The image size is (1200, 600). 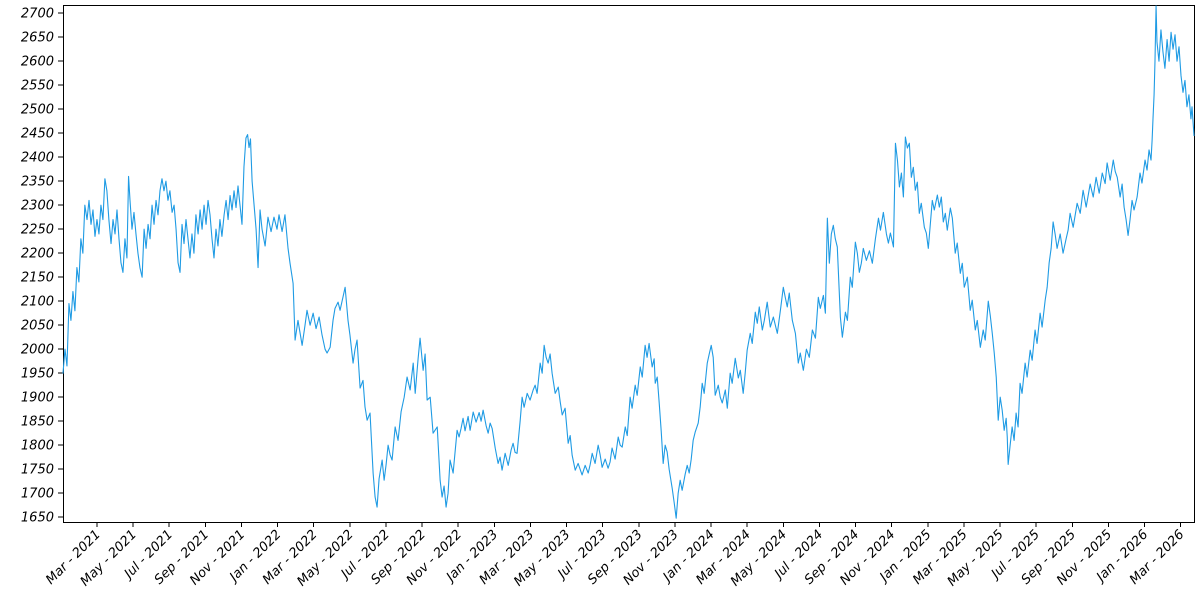 I want to click on y-tick-label: 2600, so click(x=37, y=62).